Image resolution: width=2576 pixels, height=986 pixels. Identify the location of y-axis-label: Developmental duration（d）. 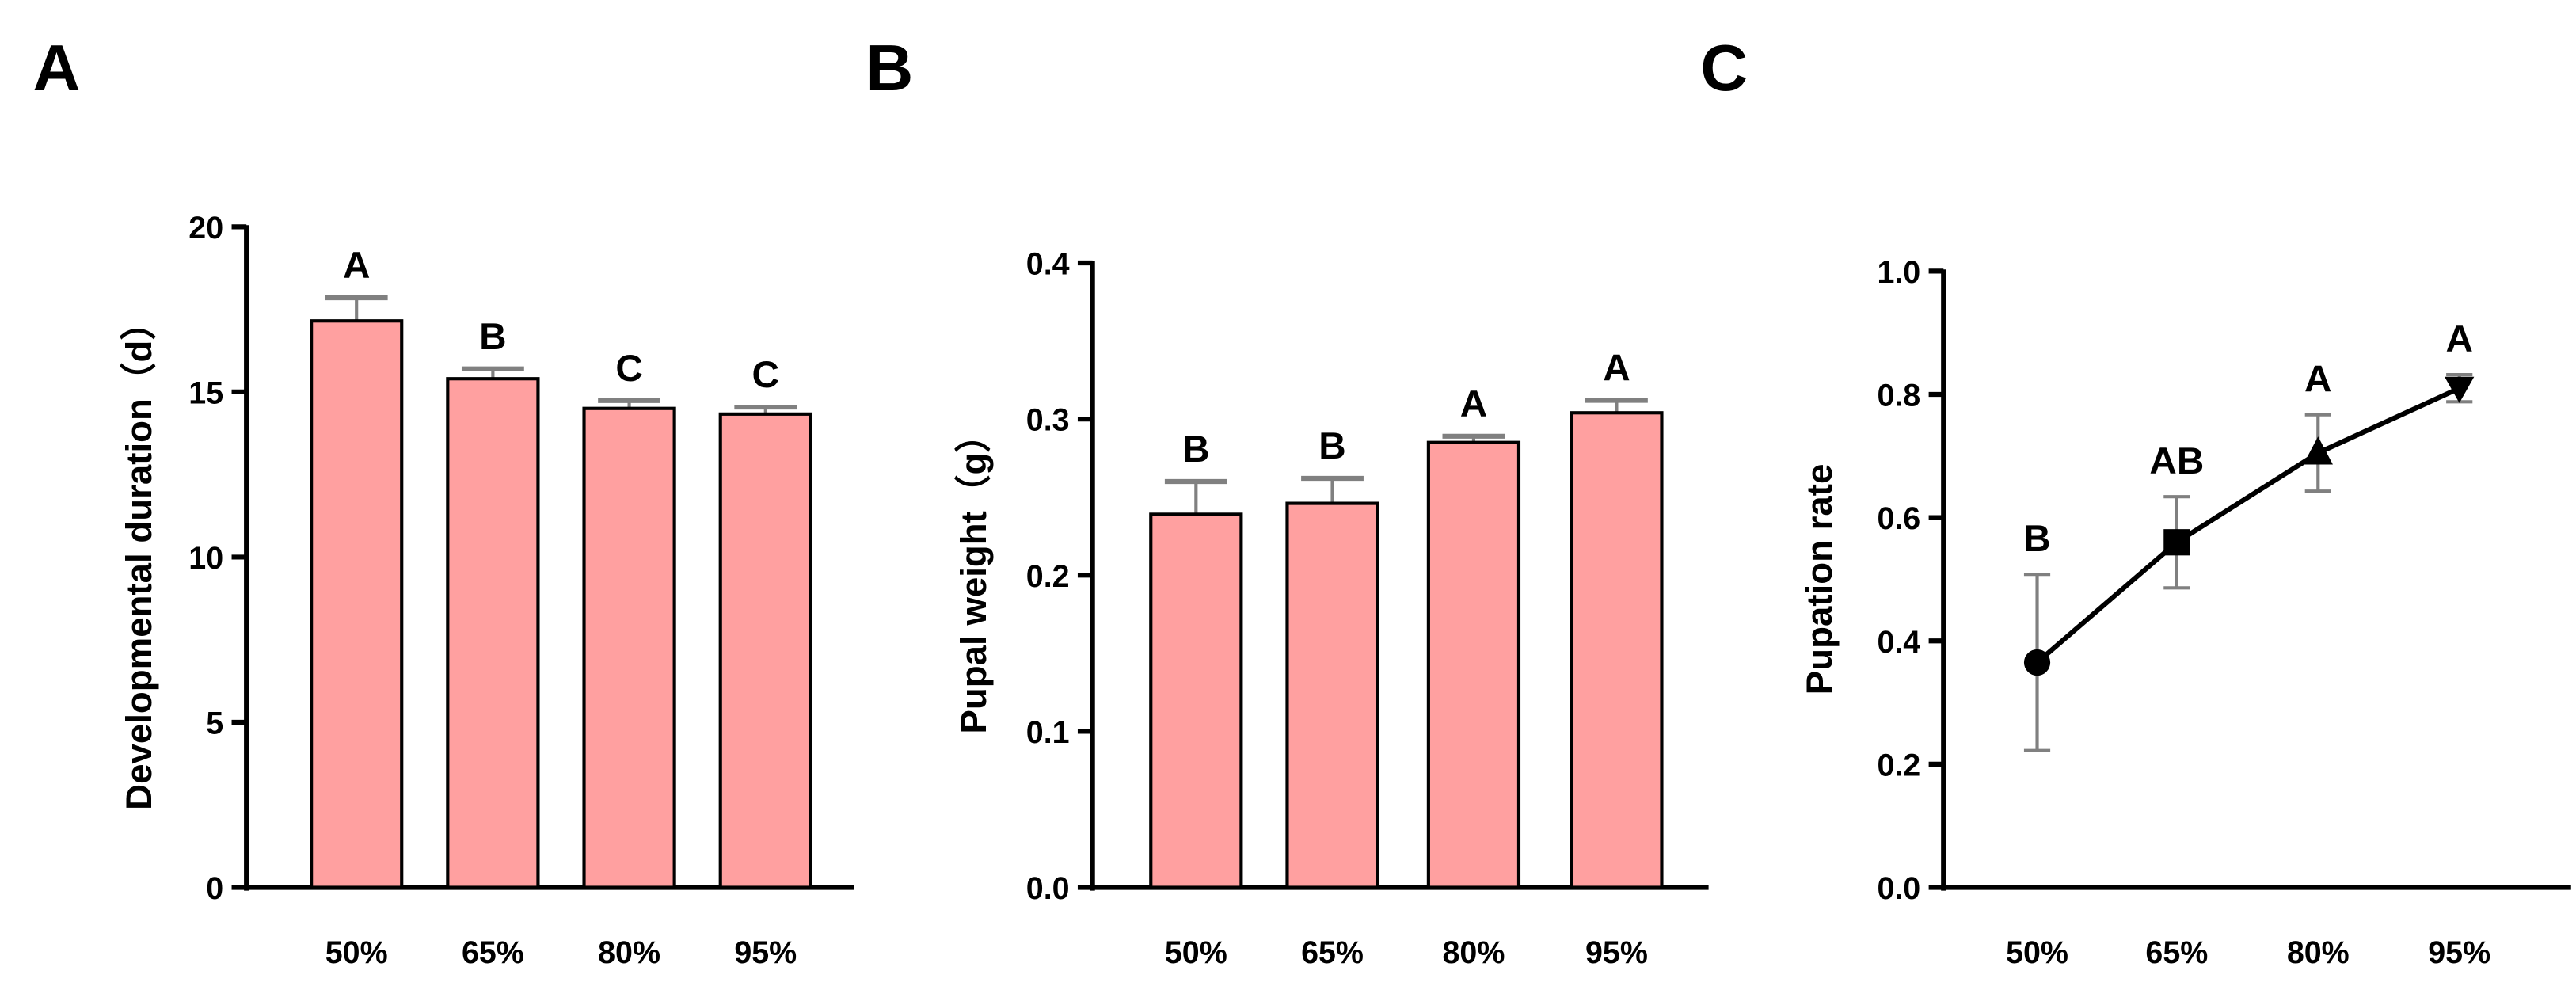
(139, 557).